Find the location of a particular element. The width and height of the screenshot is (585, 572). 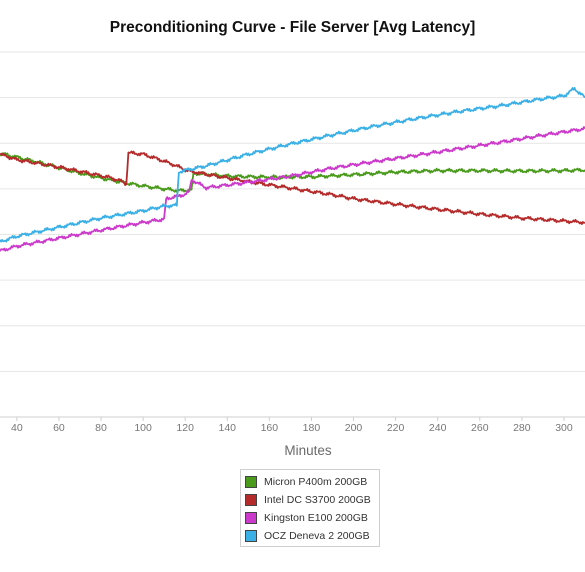

legend-label: Kingston E100 200GB is located at coordinates (316, 518).